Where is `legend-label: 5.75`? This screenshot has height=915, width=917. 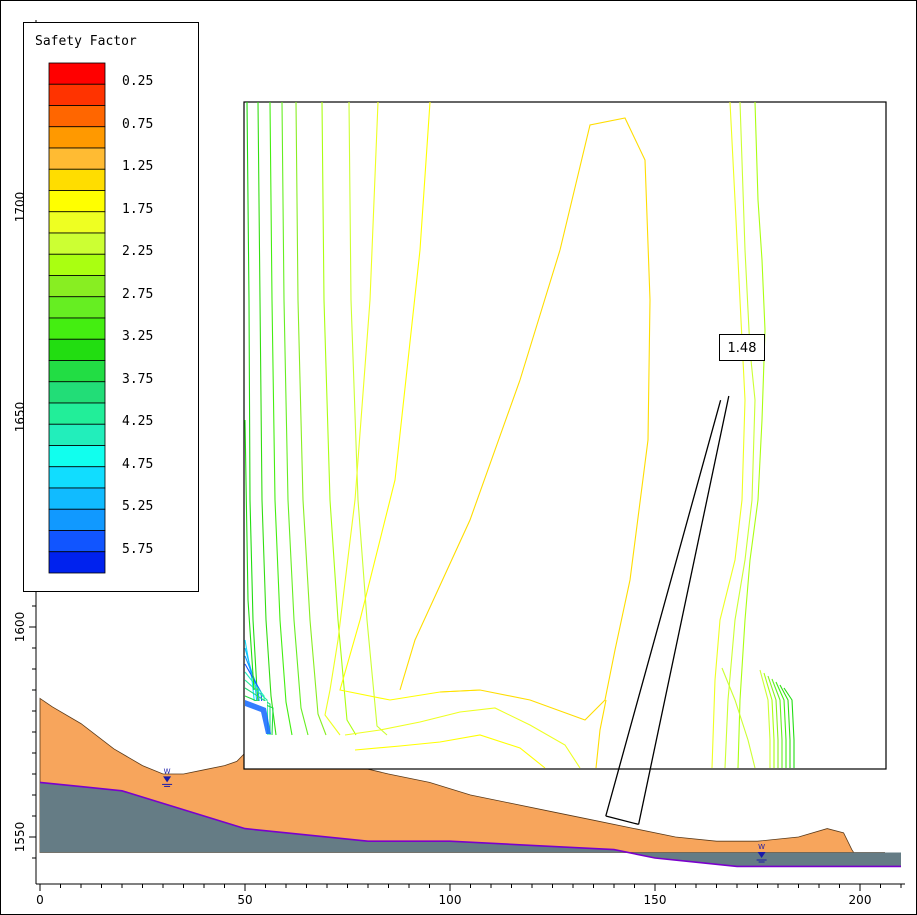
legend-label: 5.75 is located at coordinates (138, 549).